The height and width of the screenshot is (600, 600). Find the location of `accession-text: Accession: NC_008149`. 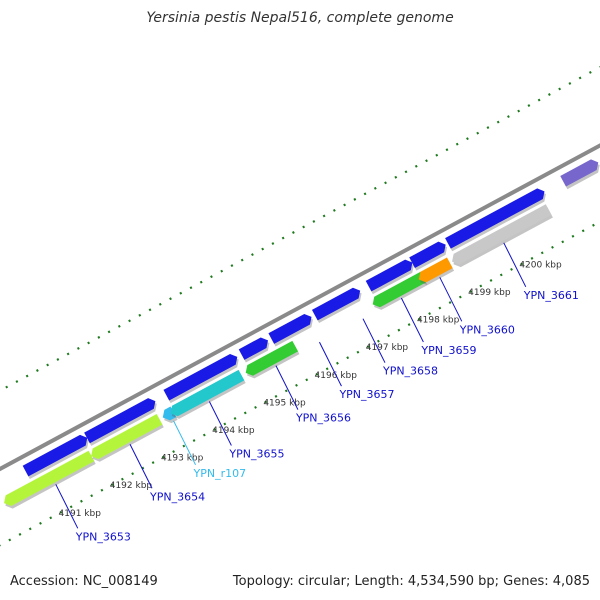

accession-text: Accession: NC_008149 is located at coordinates (84, 581).